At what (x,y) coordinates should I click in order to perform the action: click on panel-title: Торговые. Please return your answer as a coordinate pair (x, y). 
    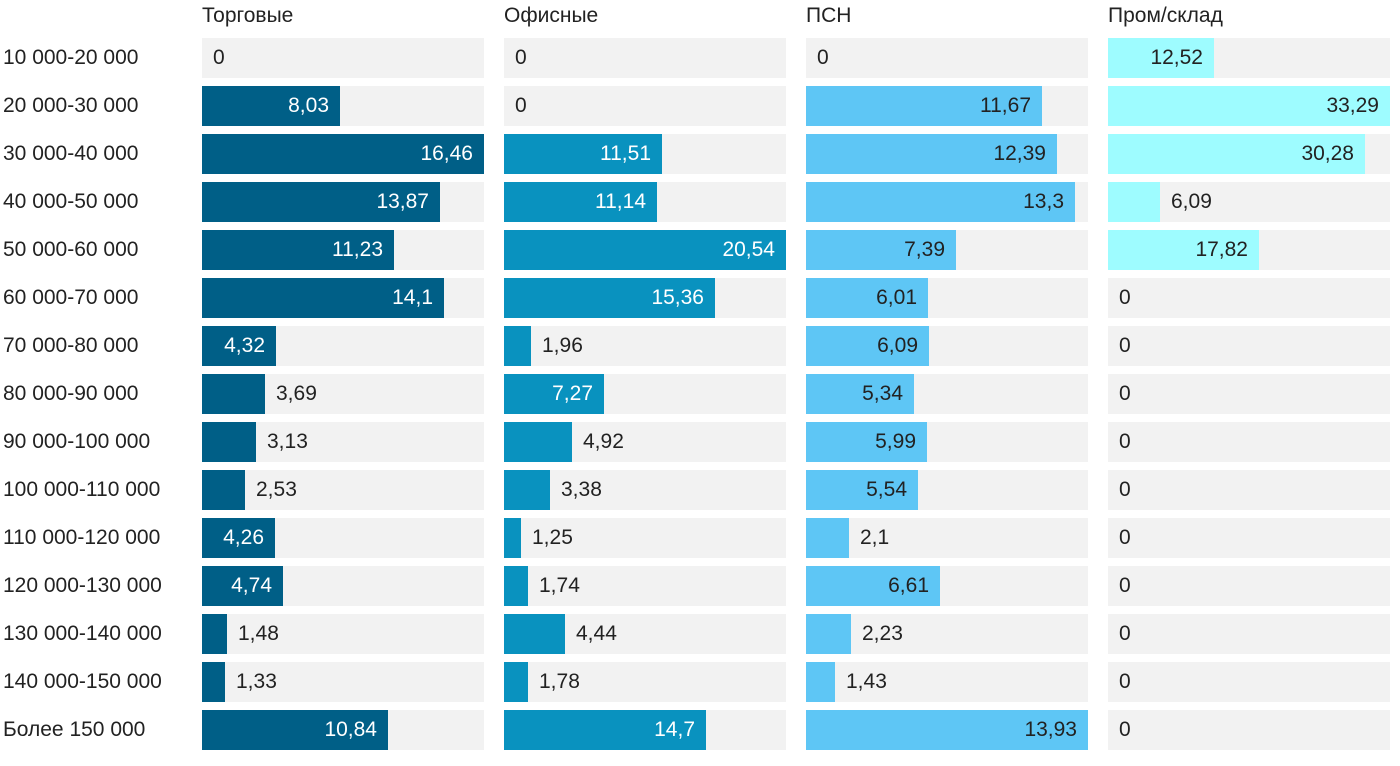
    Looking at the image, I should click on (248, 15).